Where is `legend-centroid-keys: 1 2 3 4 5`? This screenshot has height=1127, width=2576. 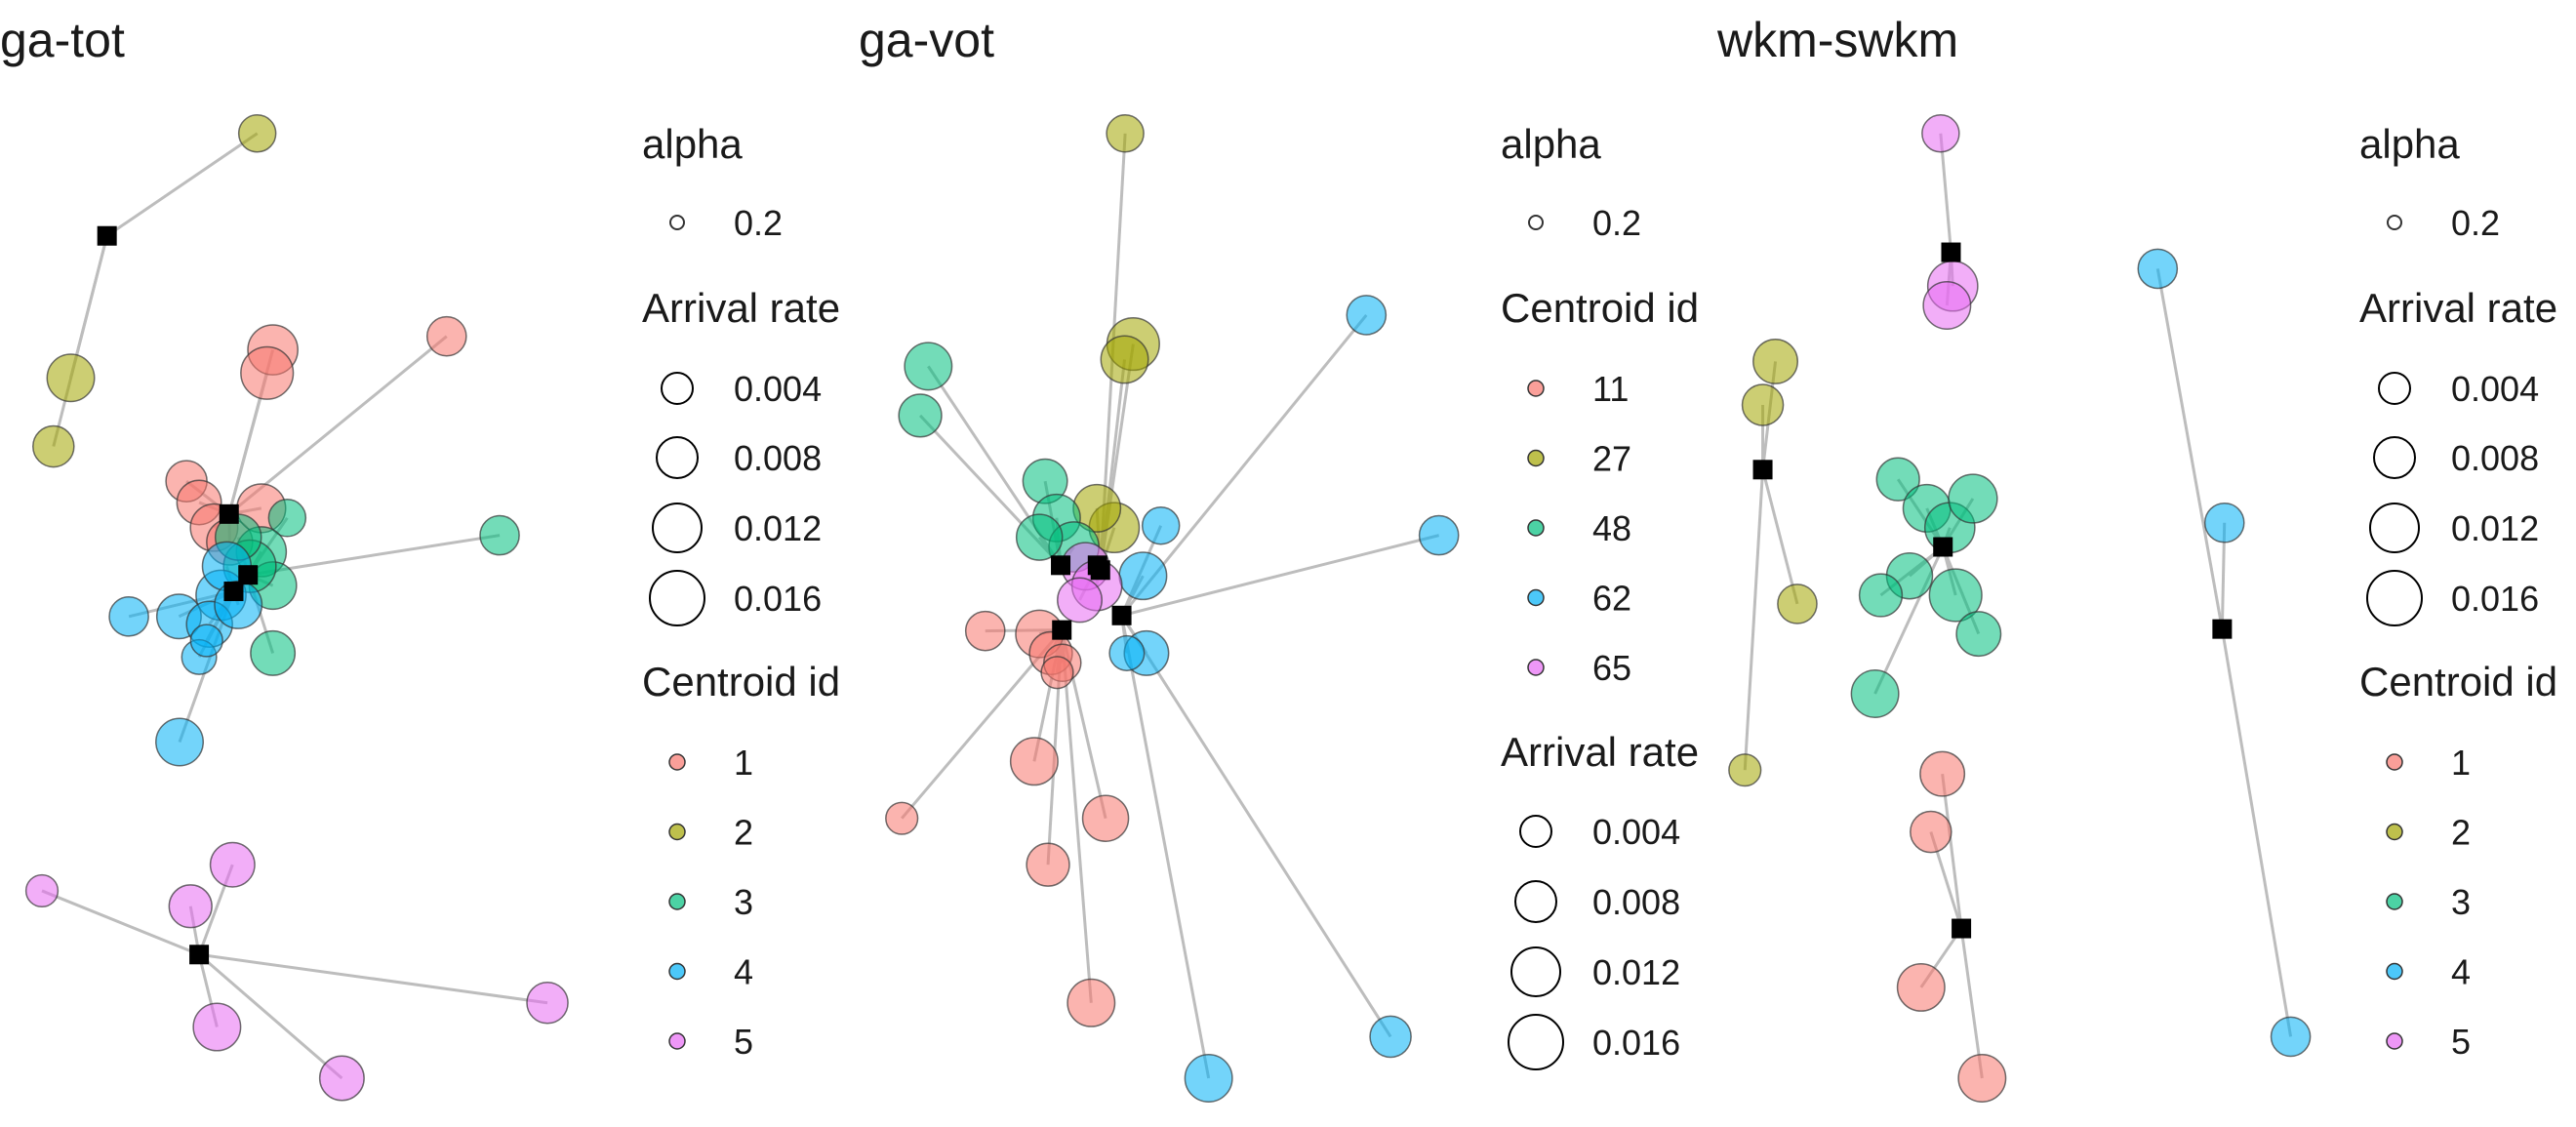
legend-centroid-keys: 1 2 3 4 5 is located at coordinates (2428, 902).